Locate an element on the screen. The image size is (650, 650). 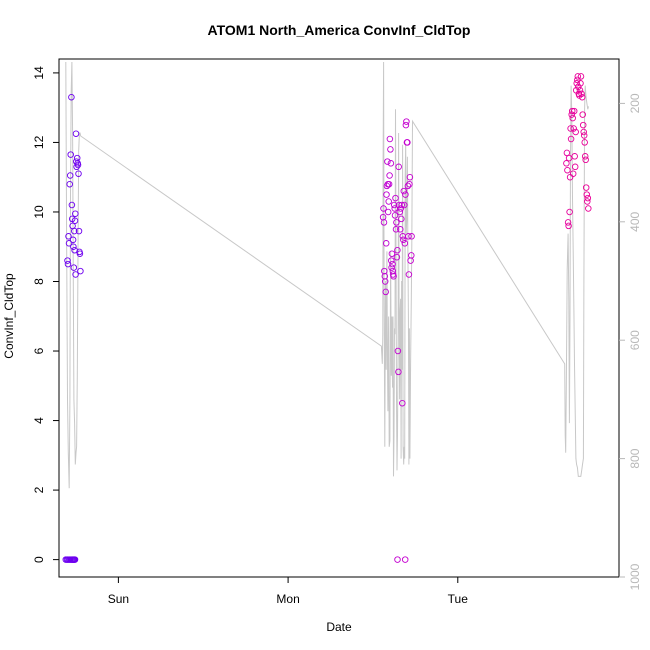
y-tick-label: 14 is located at coordinates (39, 73).